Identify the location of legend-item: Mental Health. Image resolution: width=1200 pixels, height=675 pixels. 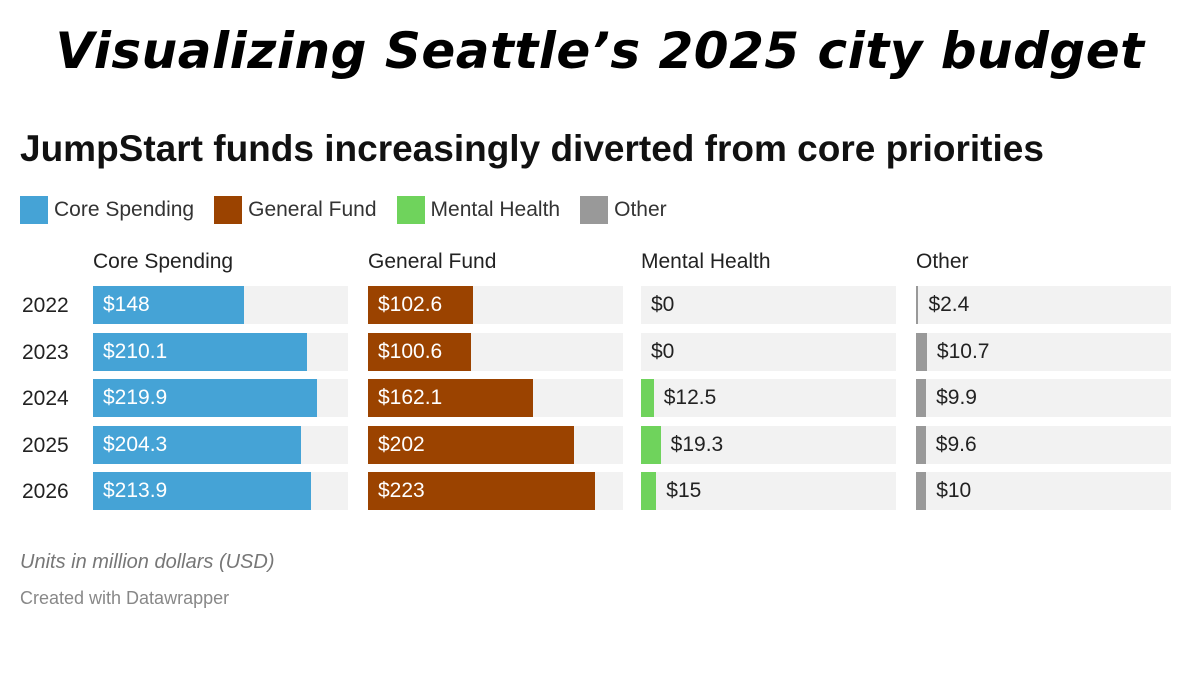
(478, 210).